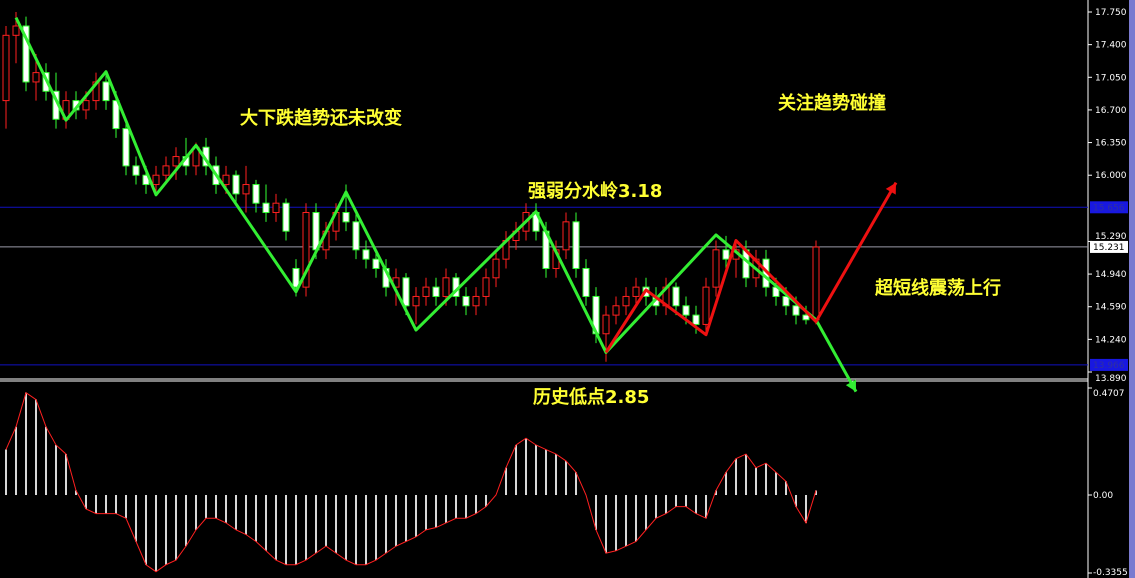 The width and height of the screenshot is (1135, 578). What do you see at coordinates (1111, 176) in the screenshot?
I see `price-tick-label: 16.000` at bounding box center [1111, 176].